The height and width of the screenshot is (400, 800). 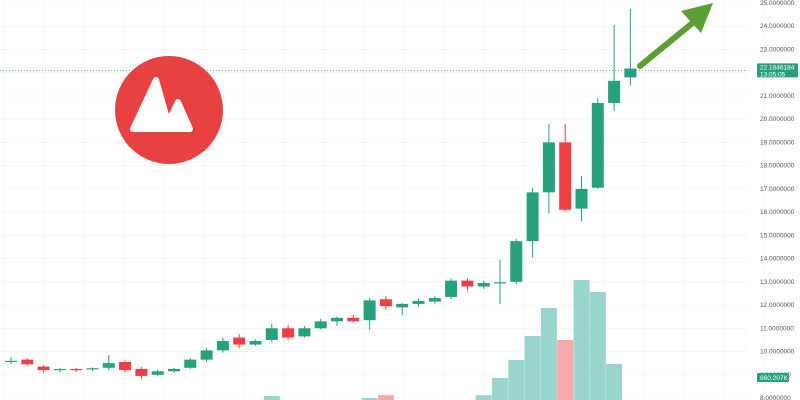 I want to click on up-trend-arrow-icon, so click(x=675, y=36).